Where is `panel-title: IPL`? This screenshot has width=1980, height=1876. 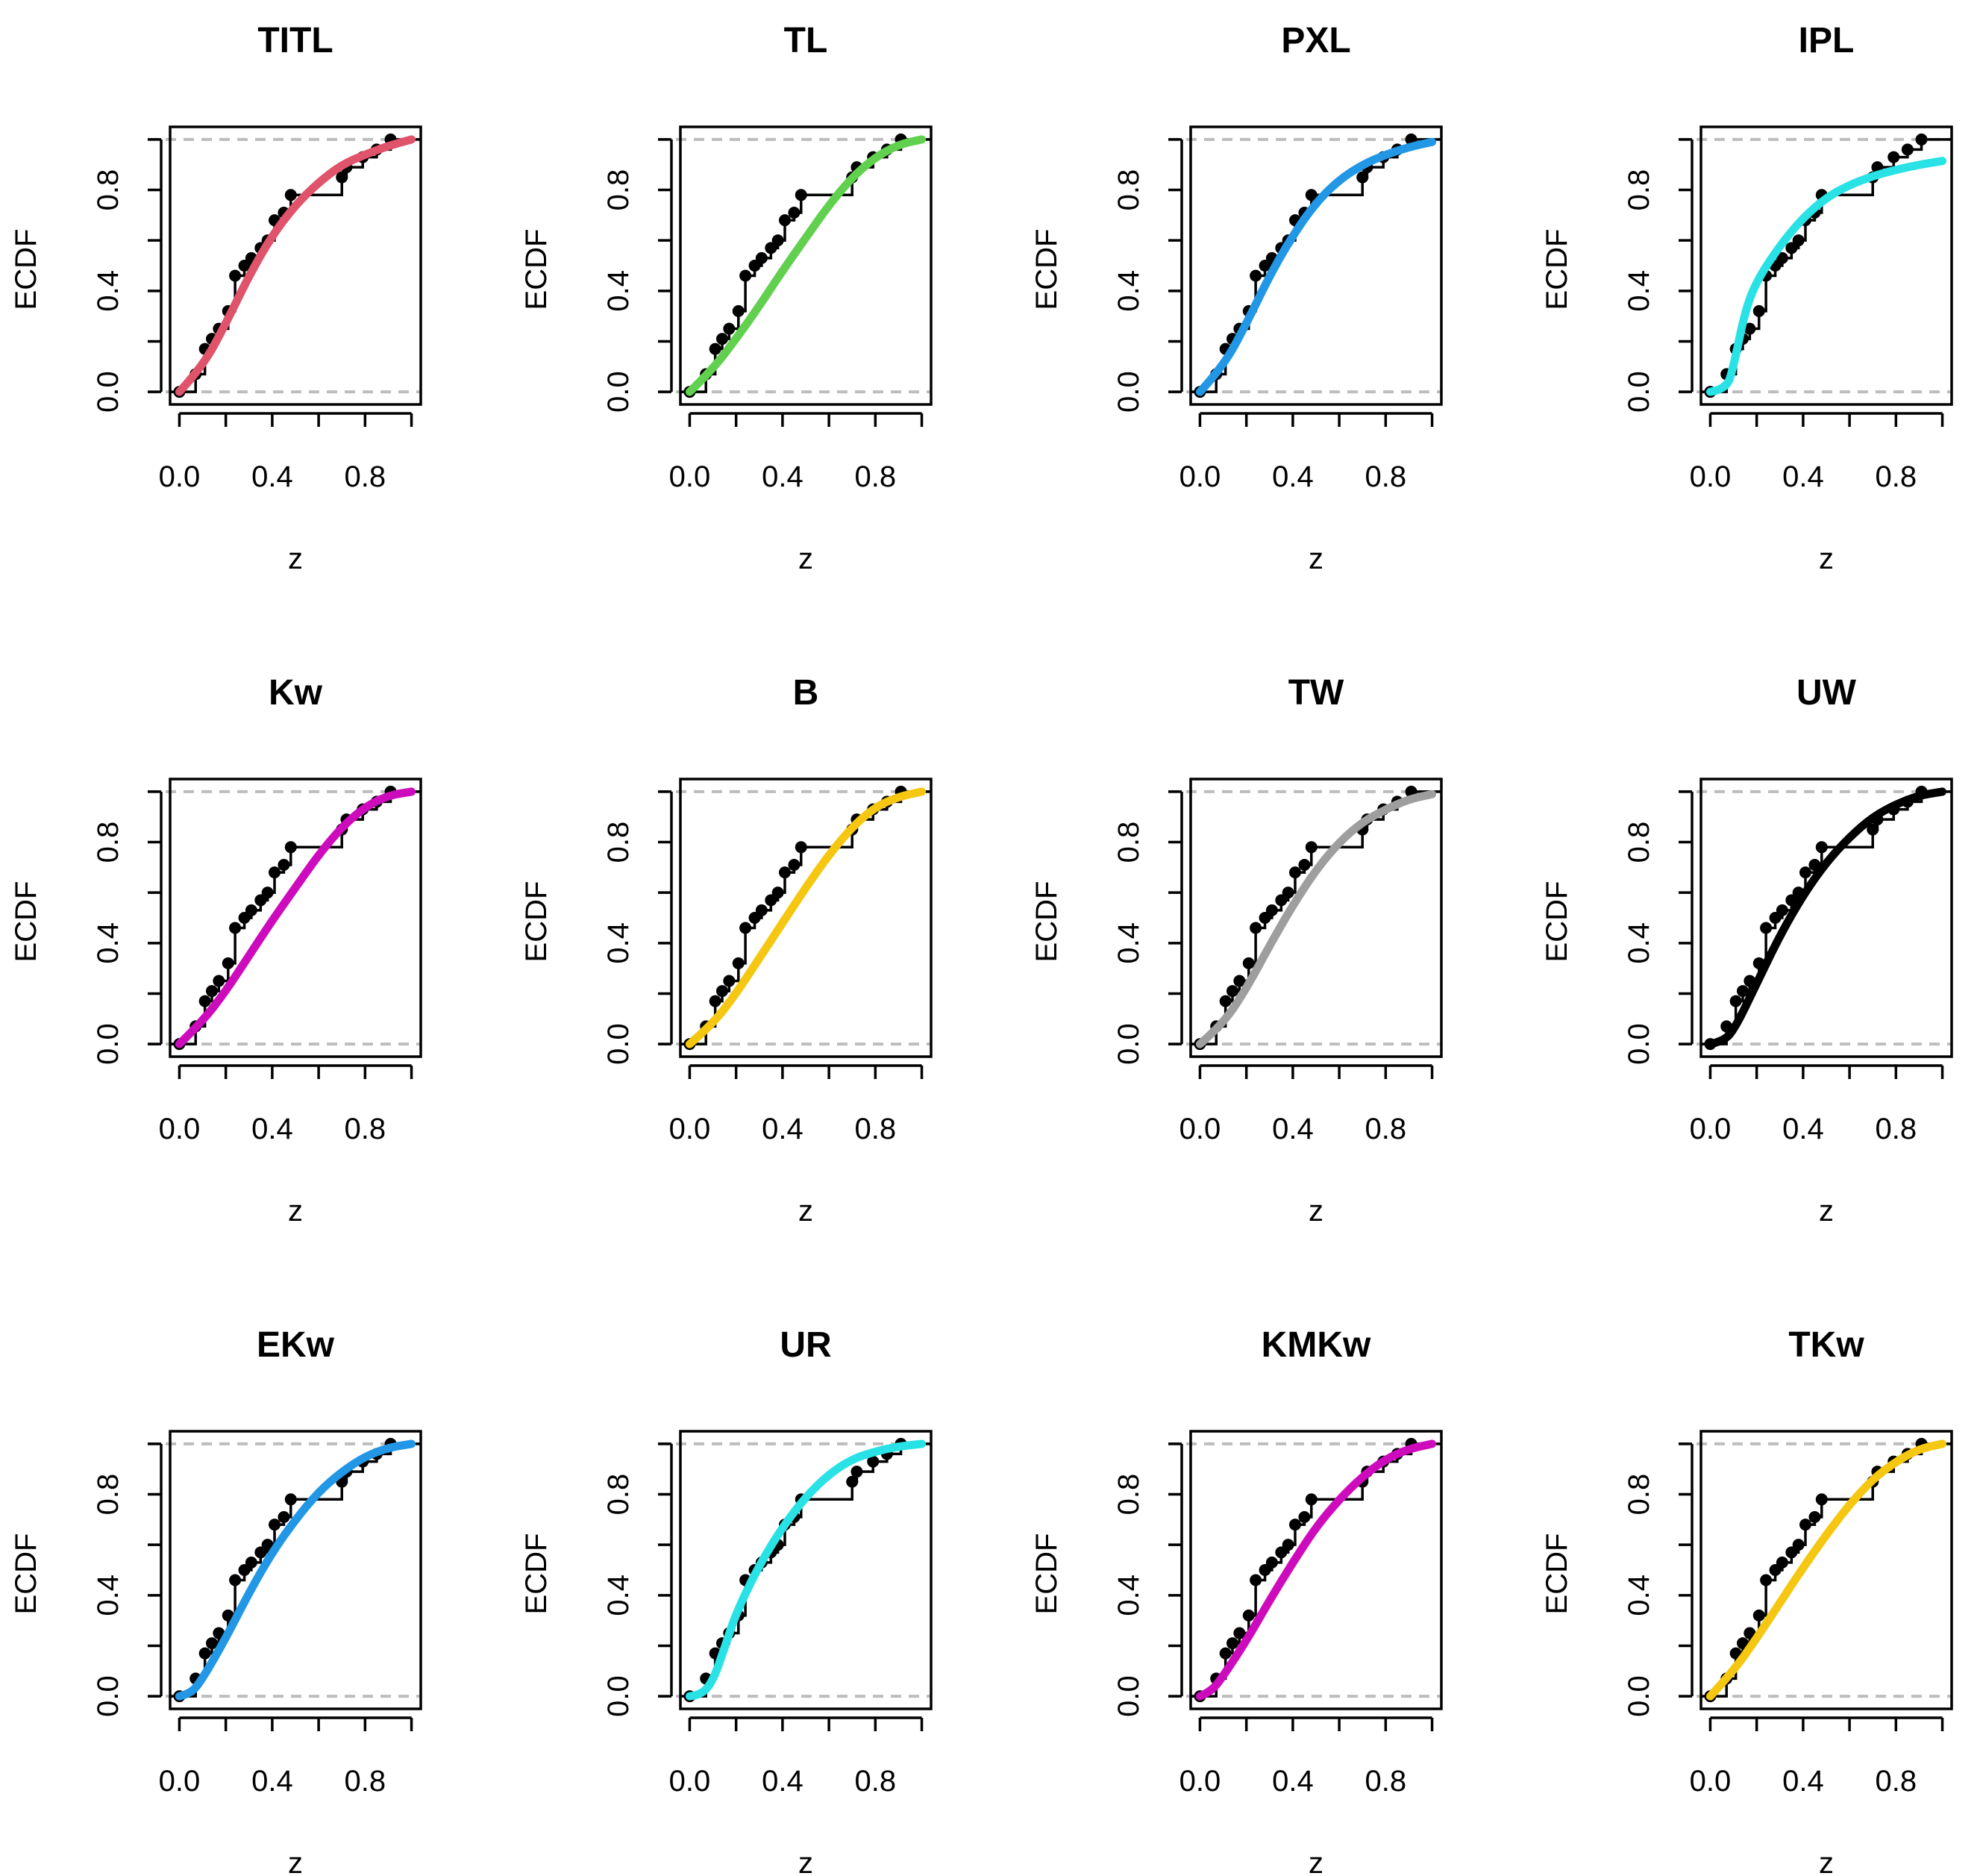
panel-title: IPL is located at coordinates (1827, 40).